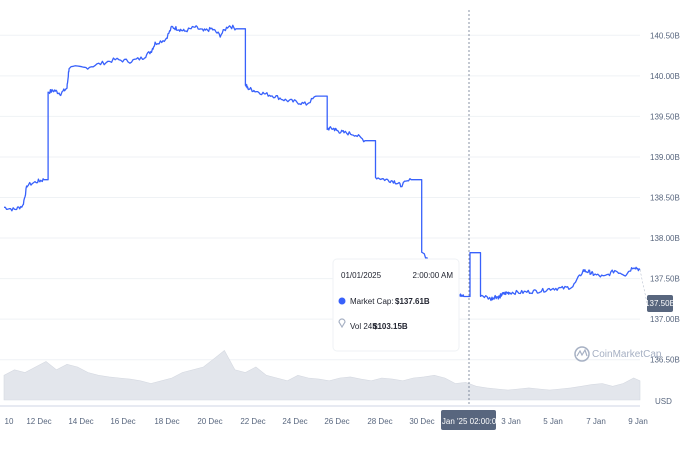 The width and height of the screenshot is (680, 453). I want to click on crosshair-x-label-bg, so click(468, 420).